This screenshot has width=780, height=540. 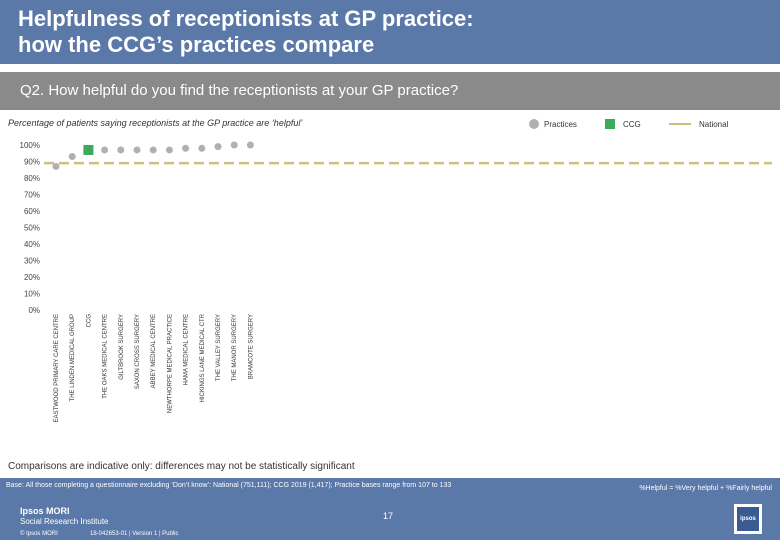 I want to click on y-tick-label: 0%, so click(x=34, y=310).